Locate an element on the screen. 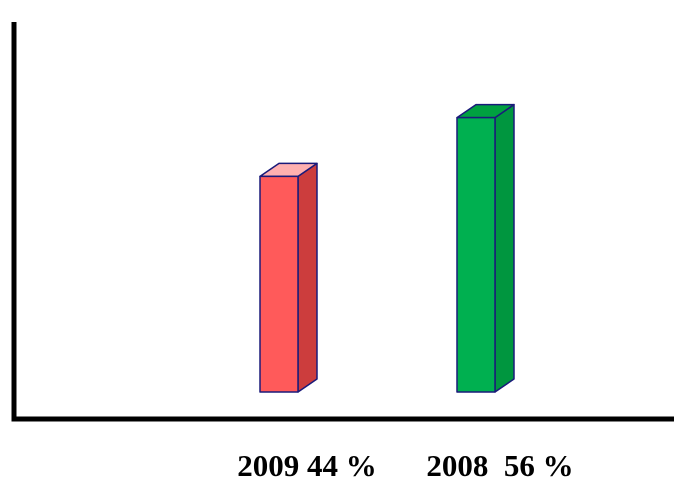  bar-side-2009 is located at coordinates (307, 277).